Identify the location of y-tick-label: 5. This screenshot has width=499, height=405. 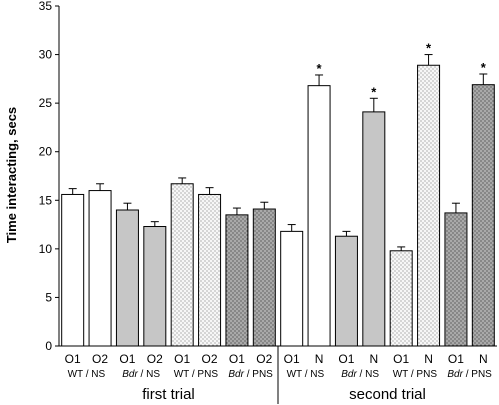
(48, 297).